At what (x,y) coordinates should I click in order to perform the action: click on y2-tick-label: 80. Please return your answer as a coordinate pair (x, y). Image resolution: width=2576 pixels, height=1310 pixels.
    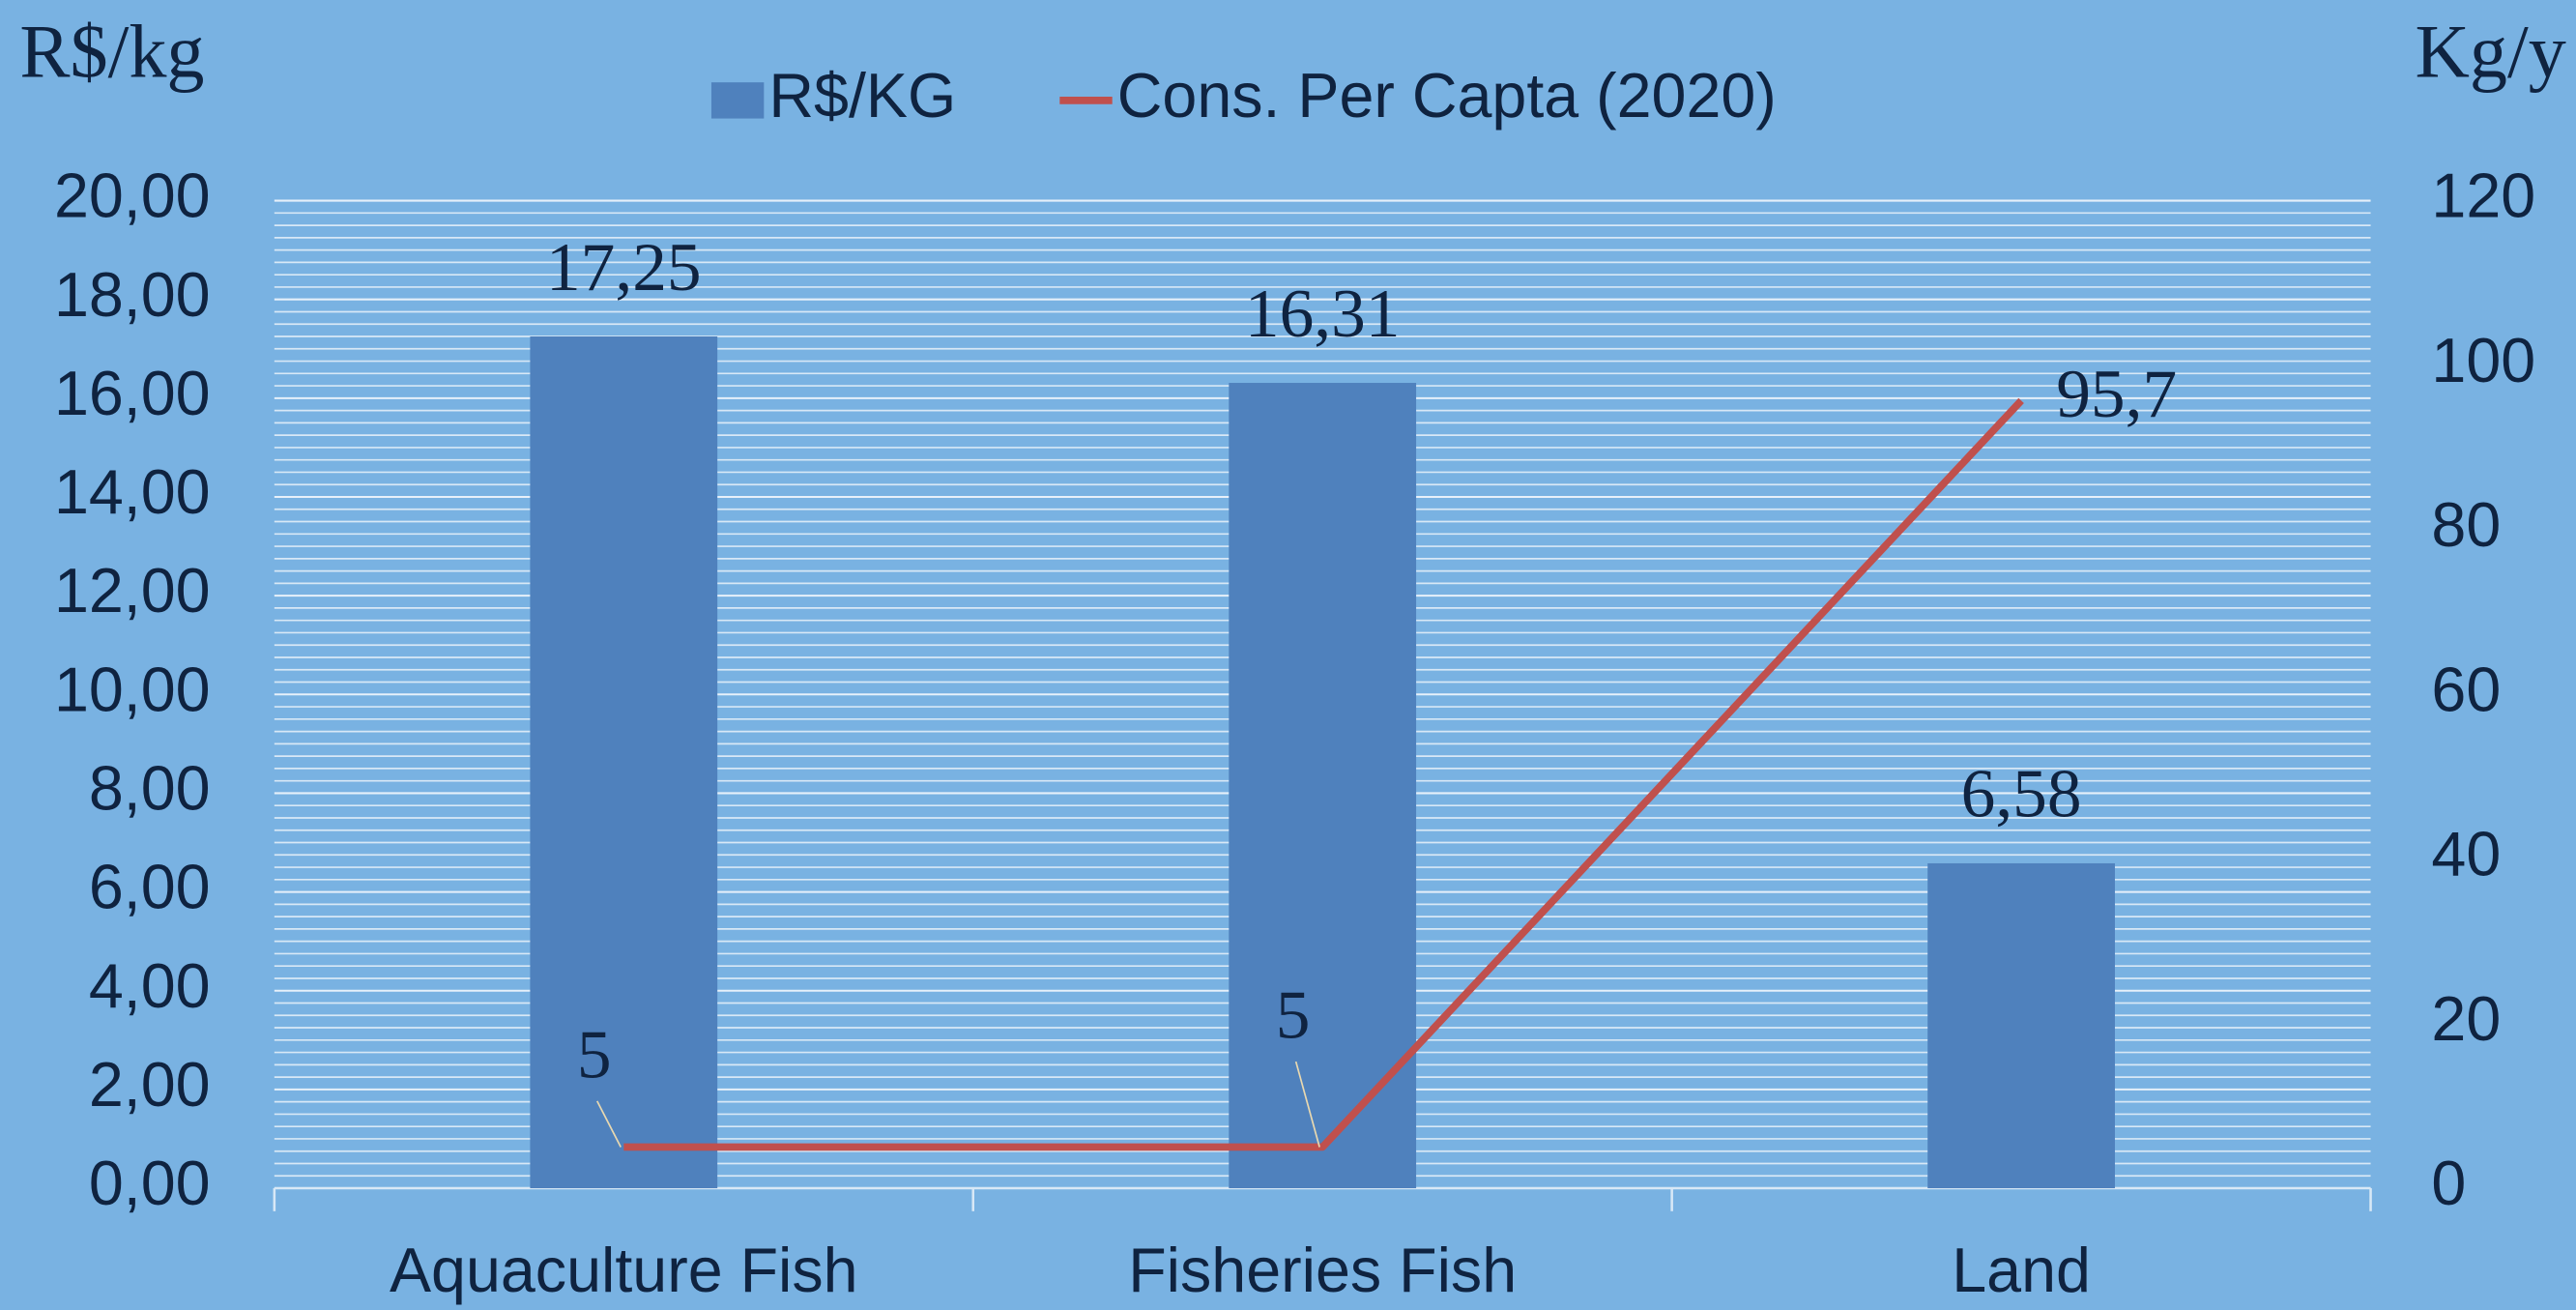
    Looking at the image, I should click on (2466, 525).